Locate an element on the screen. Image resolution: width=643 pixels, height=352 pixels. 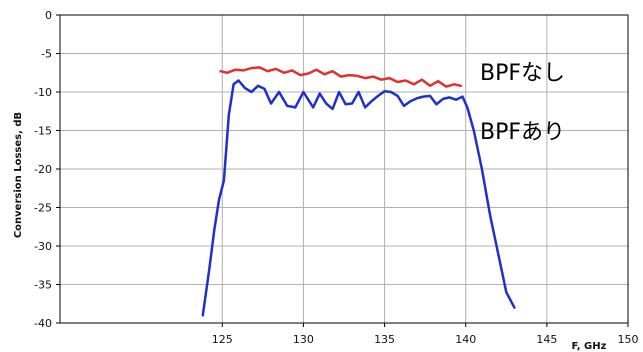
y-tick-label: -20 is located at coordinates (43, 169).